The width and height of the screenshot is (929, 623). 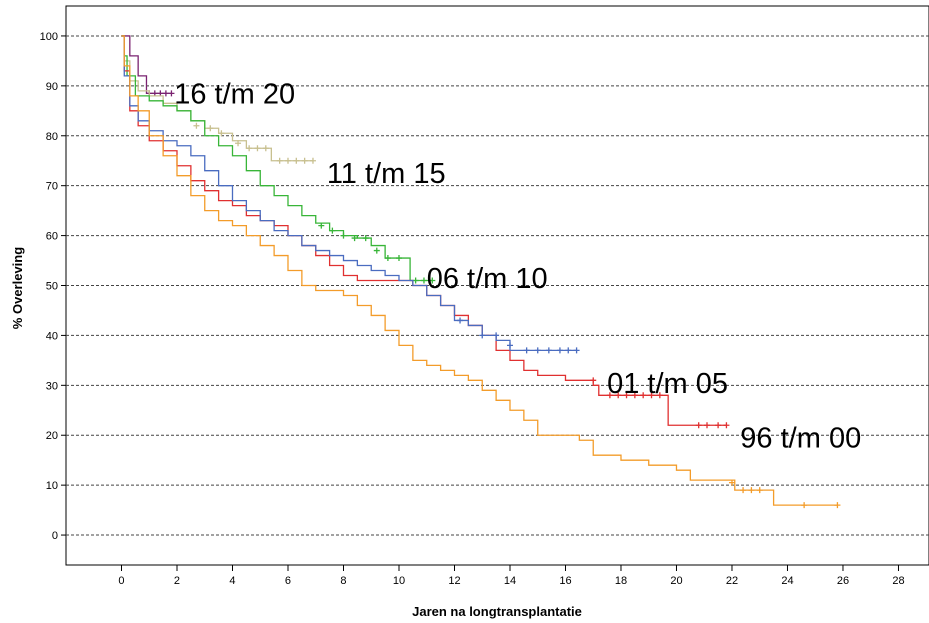 I want to click on y-tick-label: 40, so click(x=52, y=336).